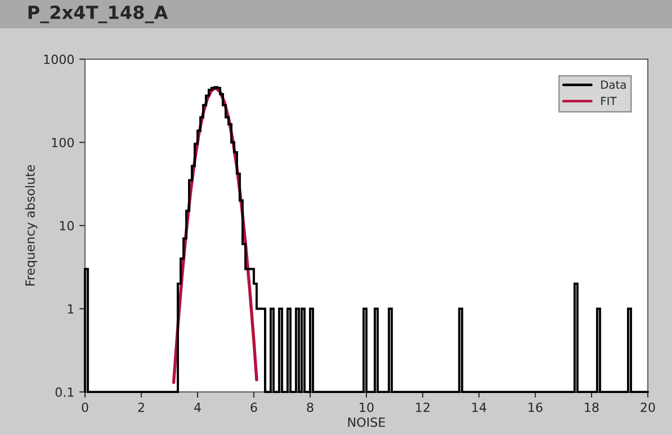 This screenshot has width=672, height=435. Describe the element at coordinates (367, 407) in the screenshot. I see `x-tick-label: 10` at that location.